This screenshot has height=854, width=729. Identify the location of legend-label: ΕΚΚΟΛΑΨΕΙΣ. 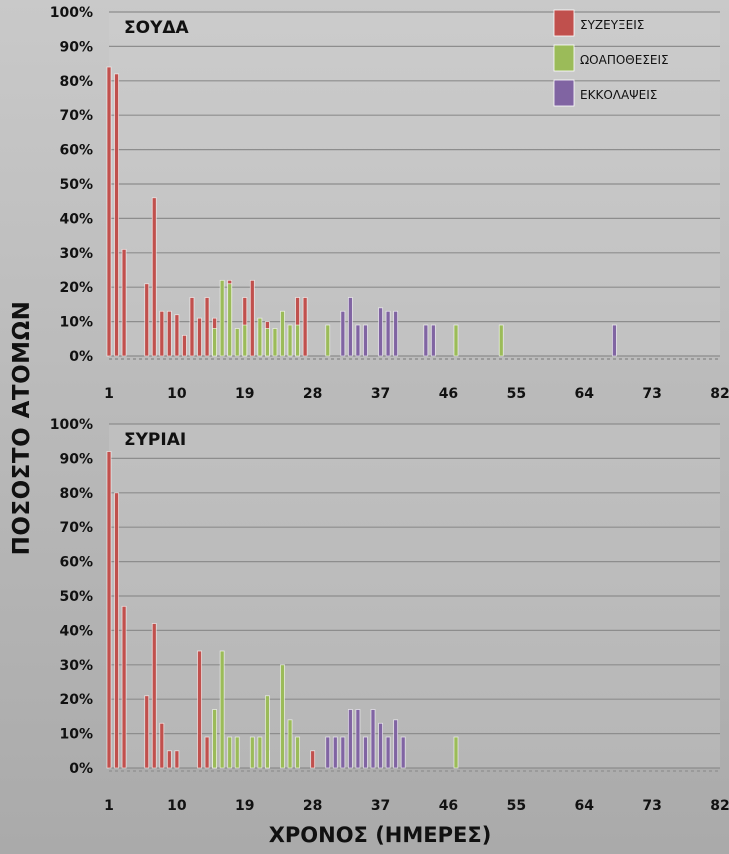
(618, 95).